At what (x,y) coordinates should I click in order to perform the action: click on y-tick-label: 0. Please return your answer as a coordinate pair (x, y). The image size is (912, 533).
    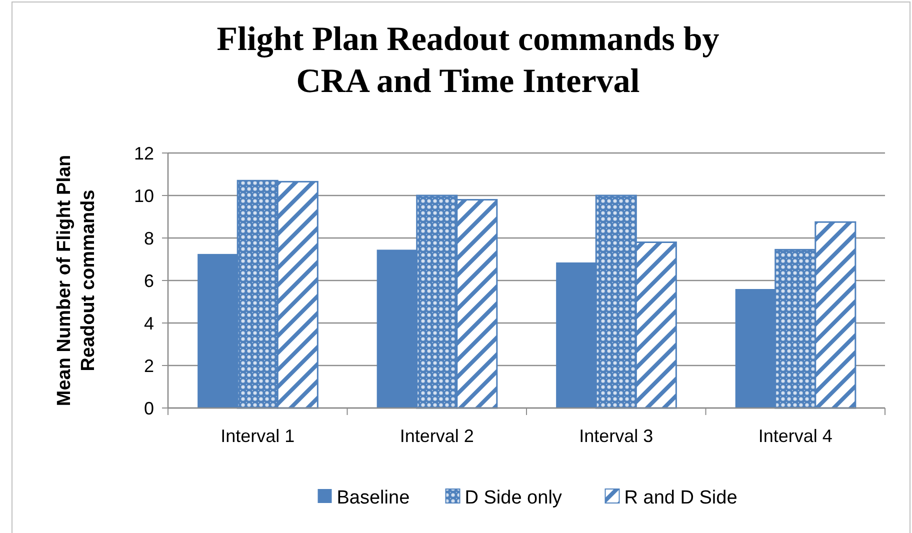
    Looking at the image, I should click on (149, 408).